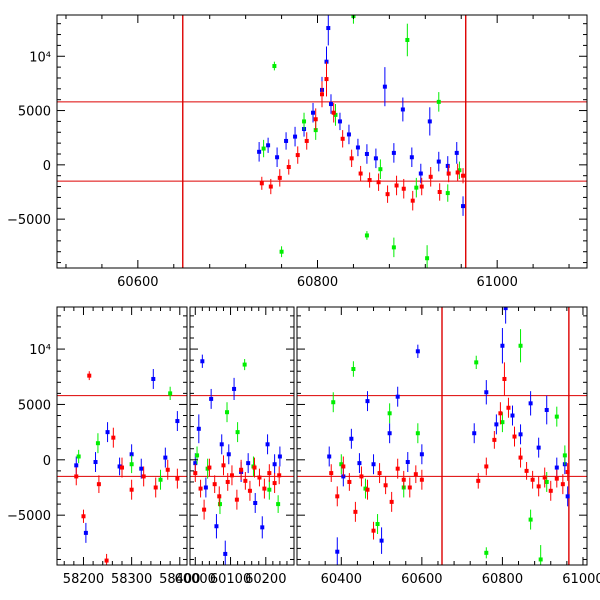  I want to click on plot-area, so click(122, 467).